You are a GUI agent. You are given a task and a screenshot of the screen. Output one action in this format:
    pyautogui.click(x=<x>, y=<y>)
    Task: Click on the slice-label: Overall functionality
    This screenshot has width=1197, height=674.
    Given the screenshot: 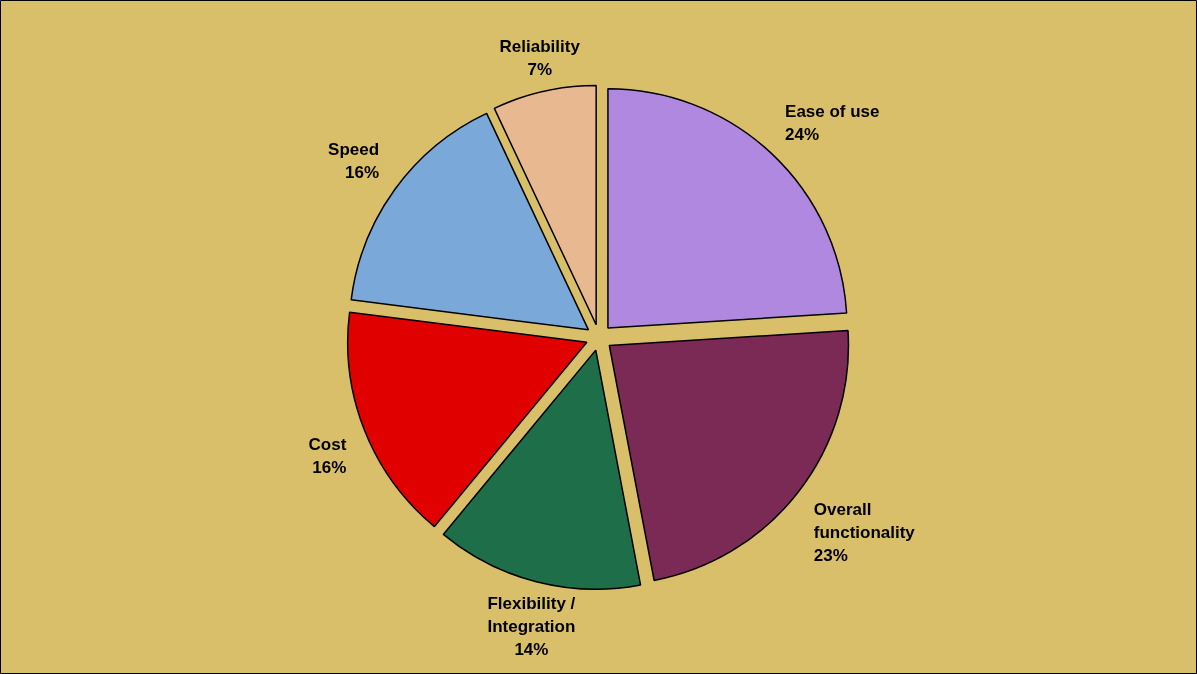 What is the action you would take?
    pyautogui.click(x=864, y=521)
    